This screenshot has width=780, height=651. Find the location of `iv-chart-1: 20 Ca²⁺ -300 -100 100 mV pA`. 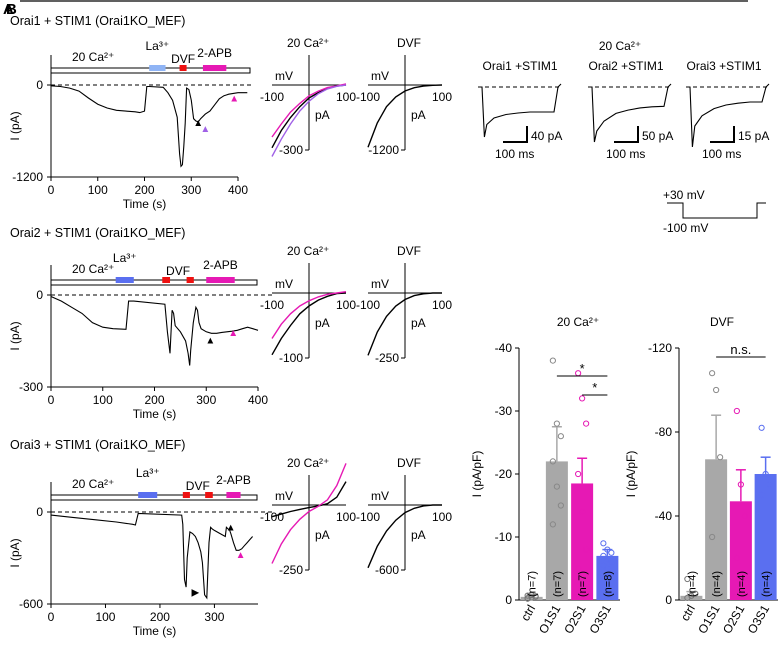

iv-chart-1: 20 Ca²⁺ -300 -100 100 mV pA is located at coordinates (308, 96).